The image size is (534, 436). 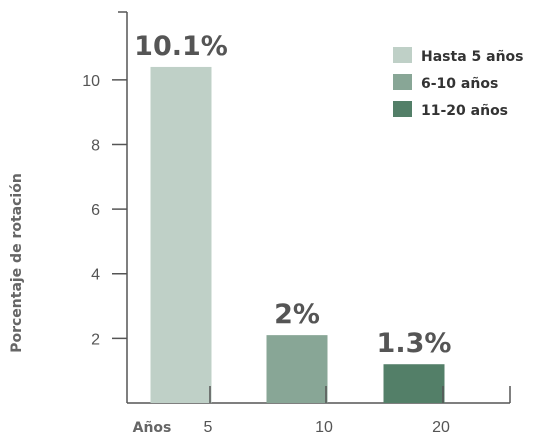 What do you see at coordinates (104, 210) in the screenshot?
I see `y-ticks: 2 4 6 8 10` at bounding box center [104, 210].